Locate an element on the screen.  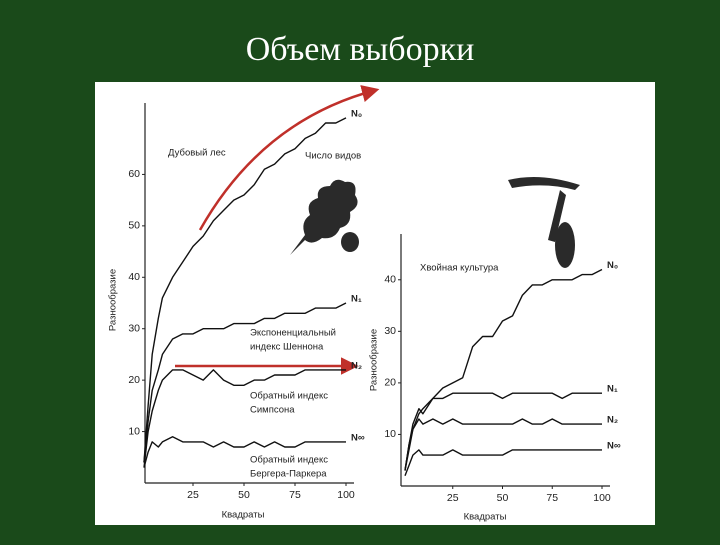
annotation: индекс Шеннона is located at coordinates (287, 347).